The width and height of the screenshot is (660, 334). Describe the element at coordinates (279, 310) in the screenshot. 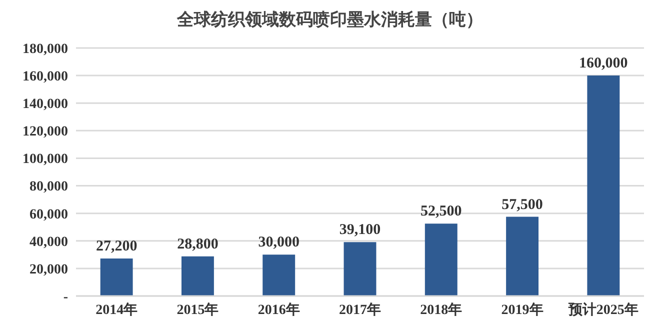

I see `x-tick-label: 2016年` at that location.